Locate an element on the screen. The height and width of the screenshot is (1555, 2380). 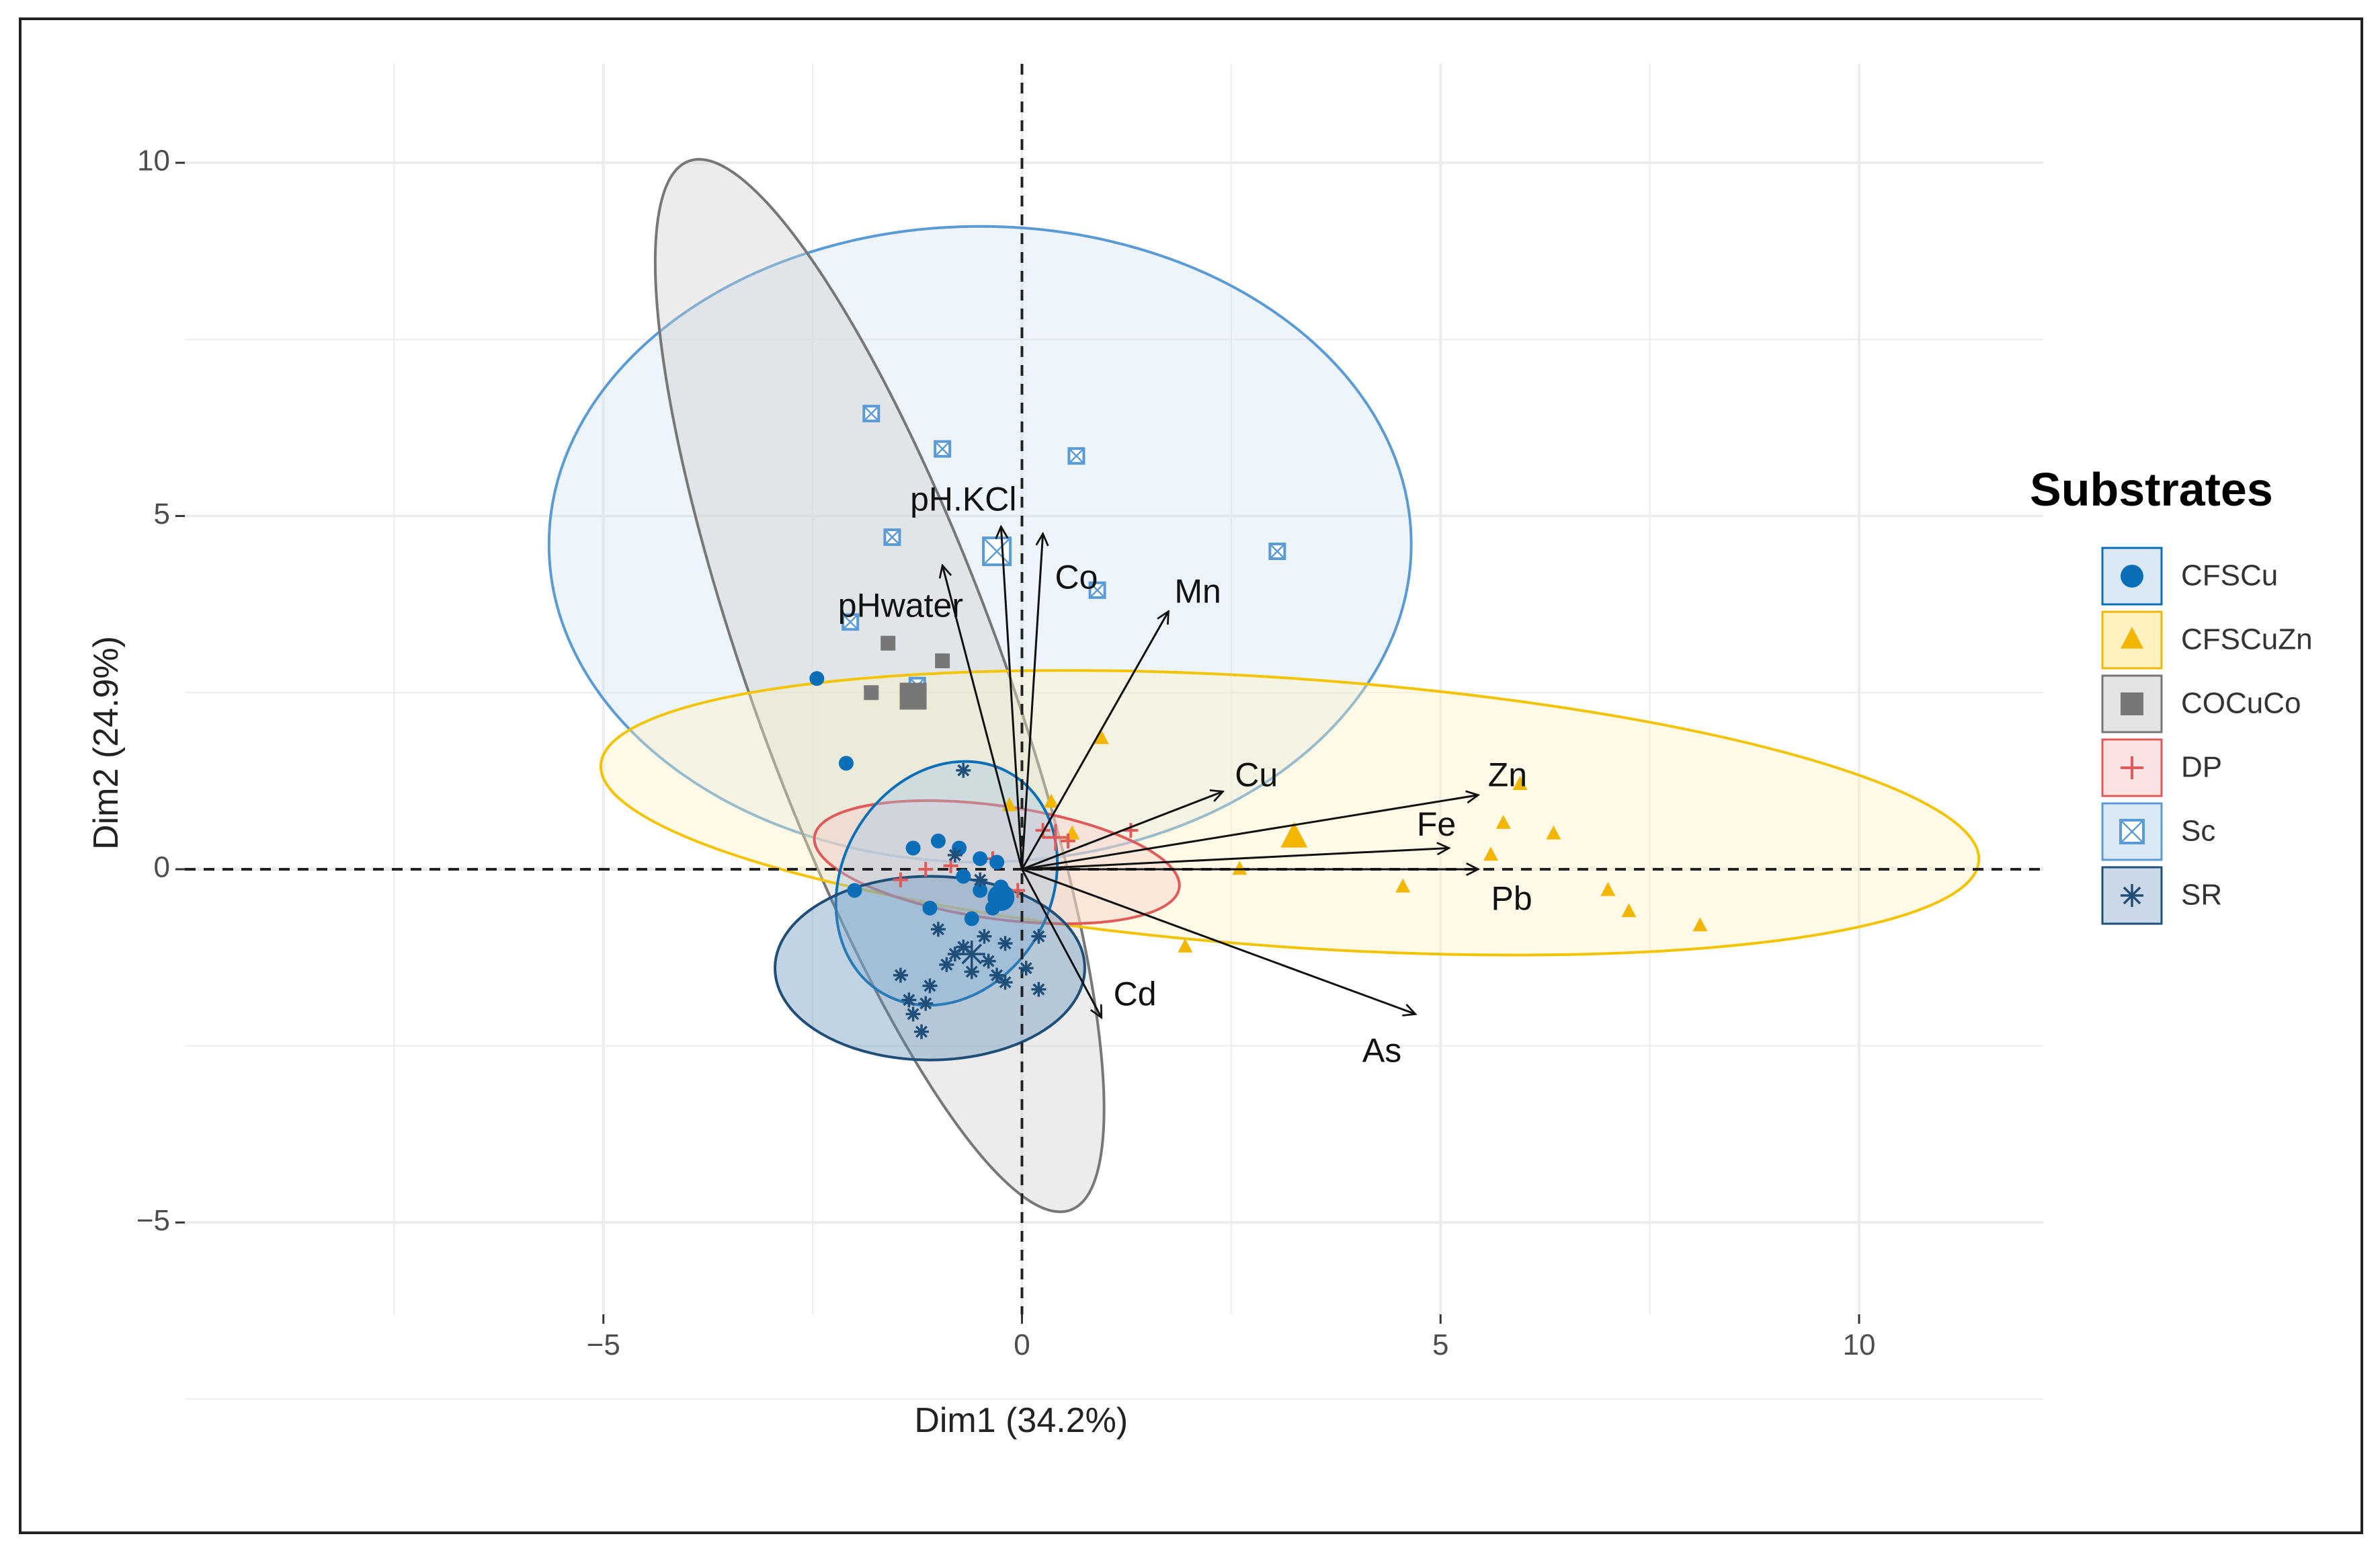
label-pb: Pb is located at coordinates (1511, 898).